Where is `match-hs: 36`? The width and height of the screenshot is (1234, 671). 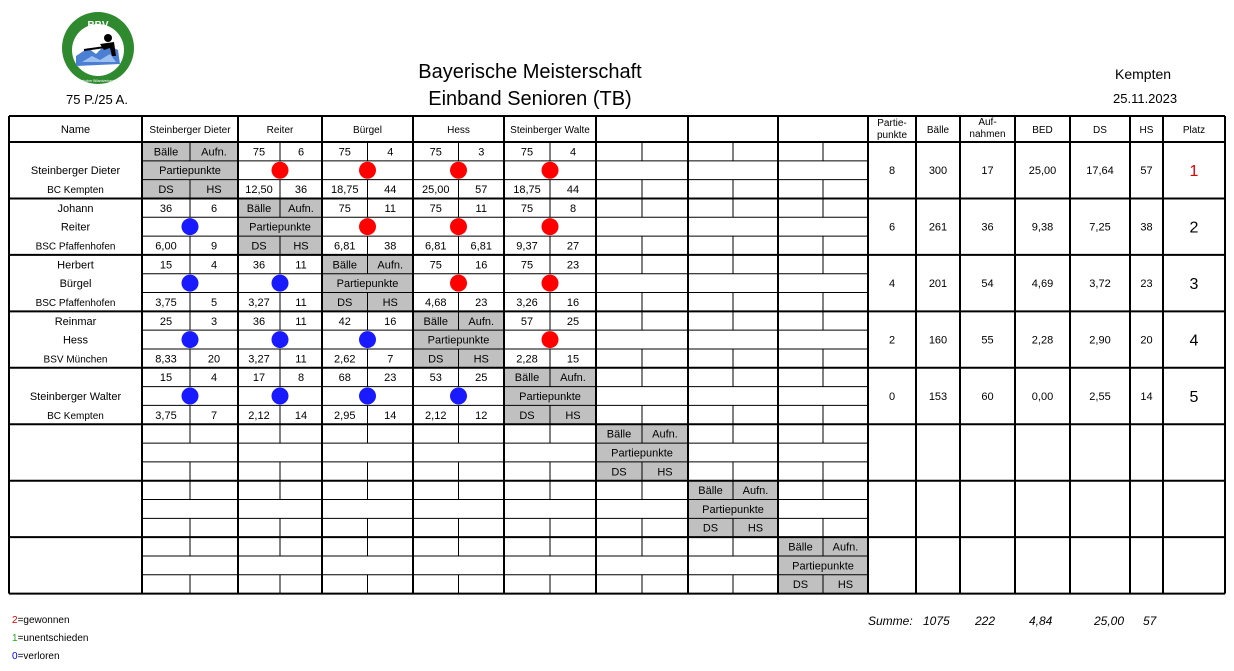
match-hs: 36 is located at coordinates (301, 190).